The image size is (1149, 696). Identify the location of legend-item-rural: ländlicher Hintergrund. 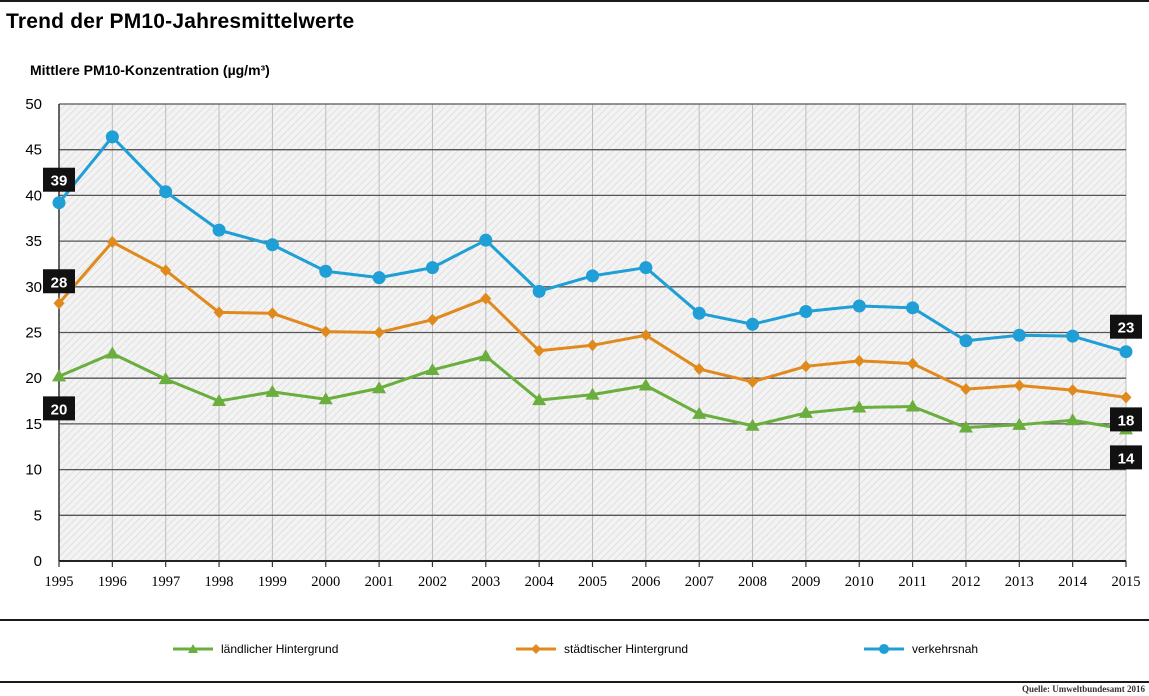
(254, 649).